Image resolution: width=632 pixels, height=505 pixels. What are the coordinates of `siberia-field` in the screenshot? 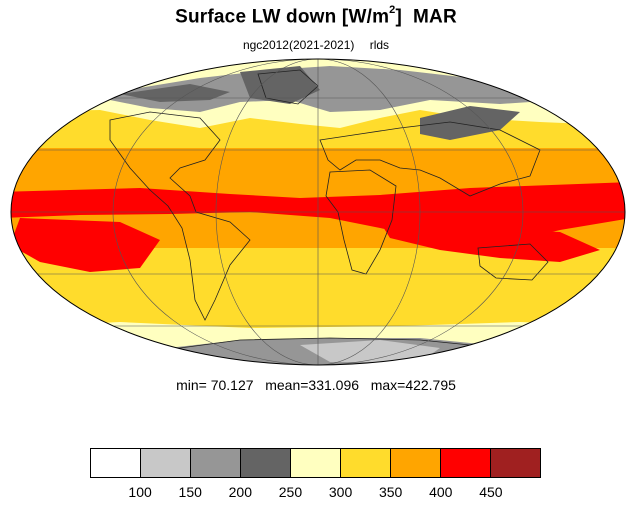 It's located at (470, 123).